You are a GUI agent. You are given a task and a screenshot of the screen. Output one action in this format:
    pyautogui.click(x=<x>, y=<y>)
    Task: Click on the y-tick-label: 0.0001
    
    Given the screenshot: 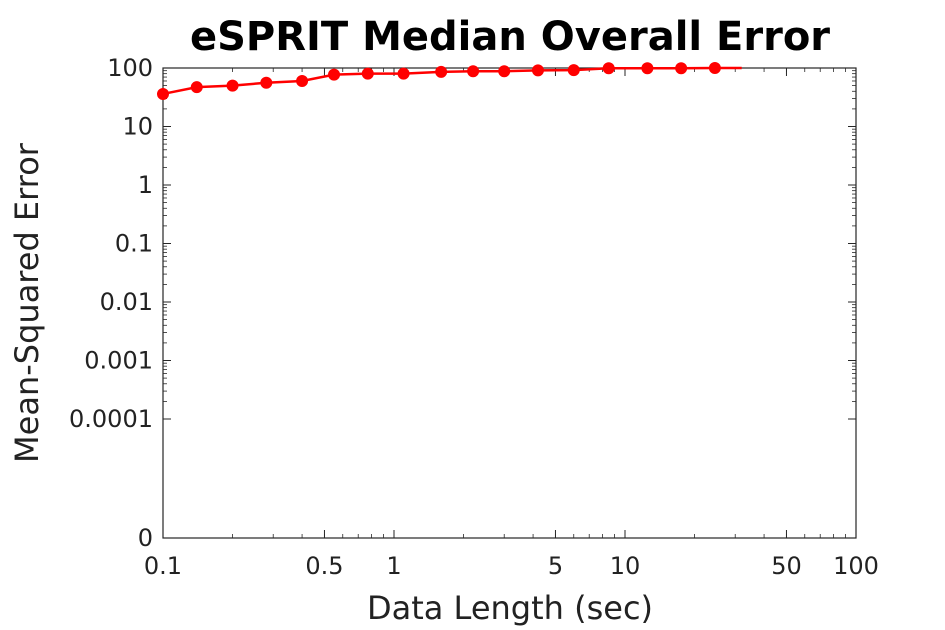 What is the action you would take?
    pyautogui.click(x=111, y=419)
    